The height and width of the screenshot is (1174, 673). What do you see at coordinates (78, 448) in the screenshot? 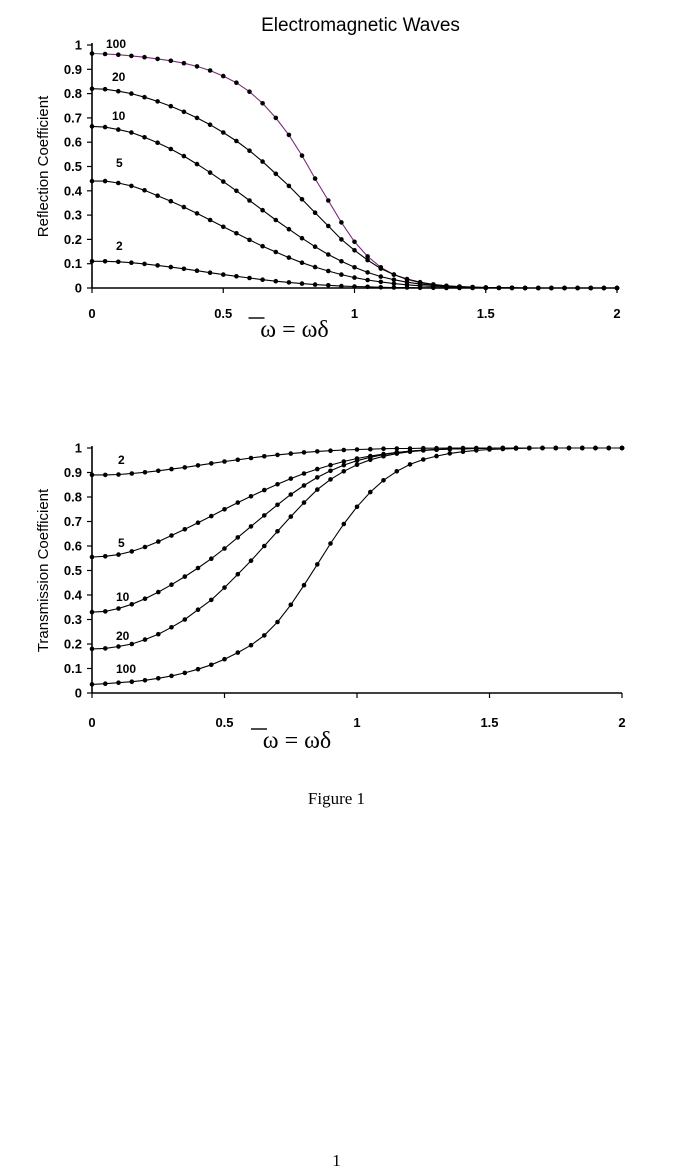
I see `y-tick-label: 1` at bounding box center [78, 448].